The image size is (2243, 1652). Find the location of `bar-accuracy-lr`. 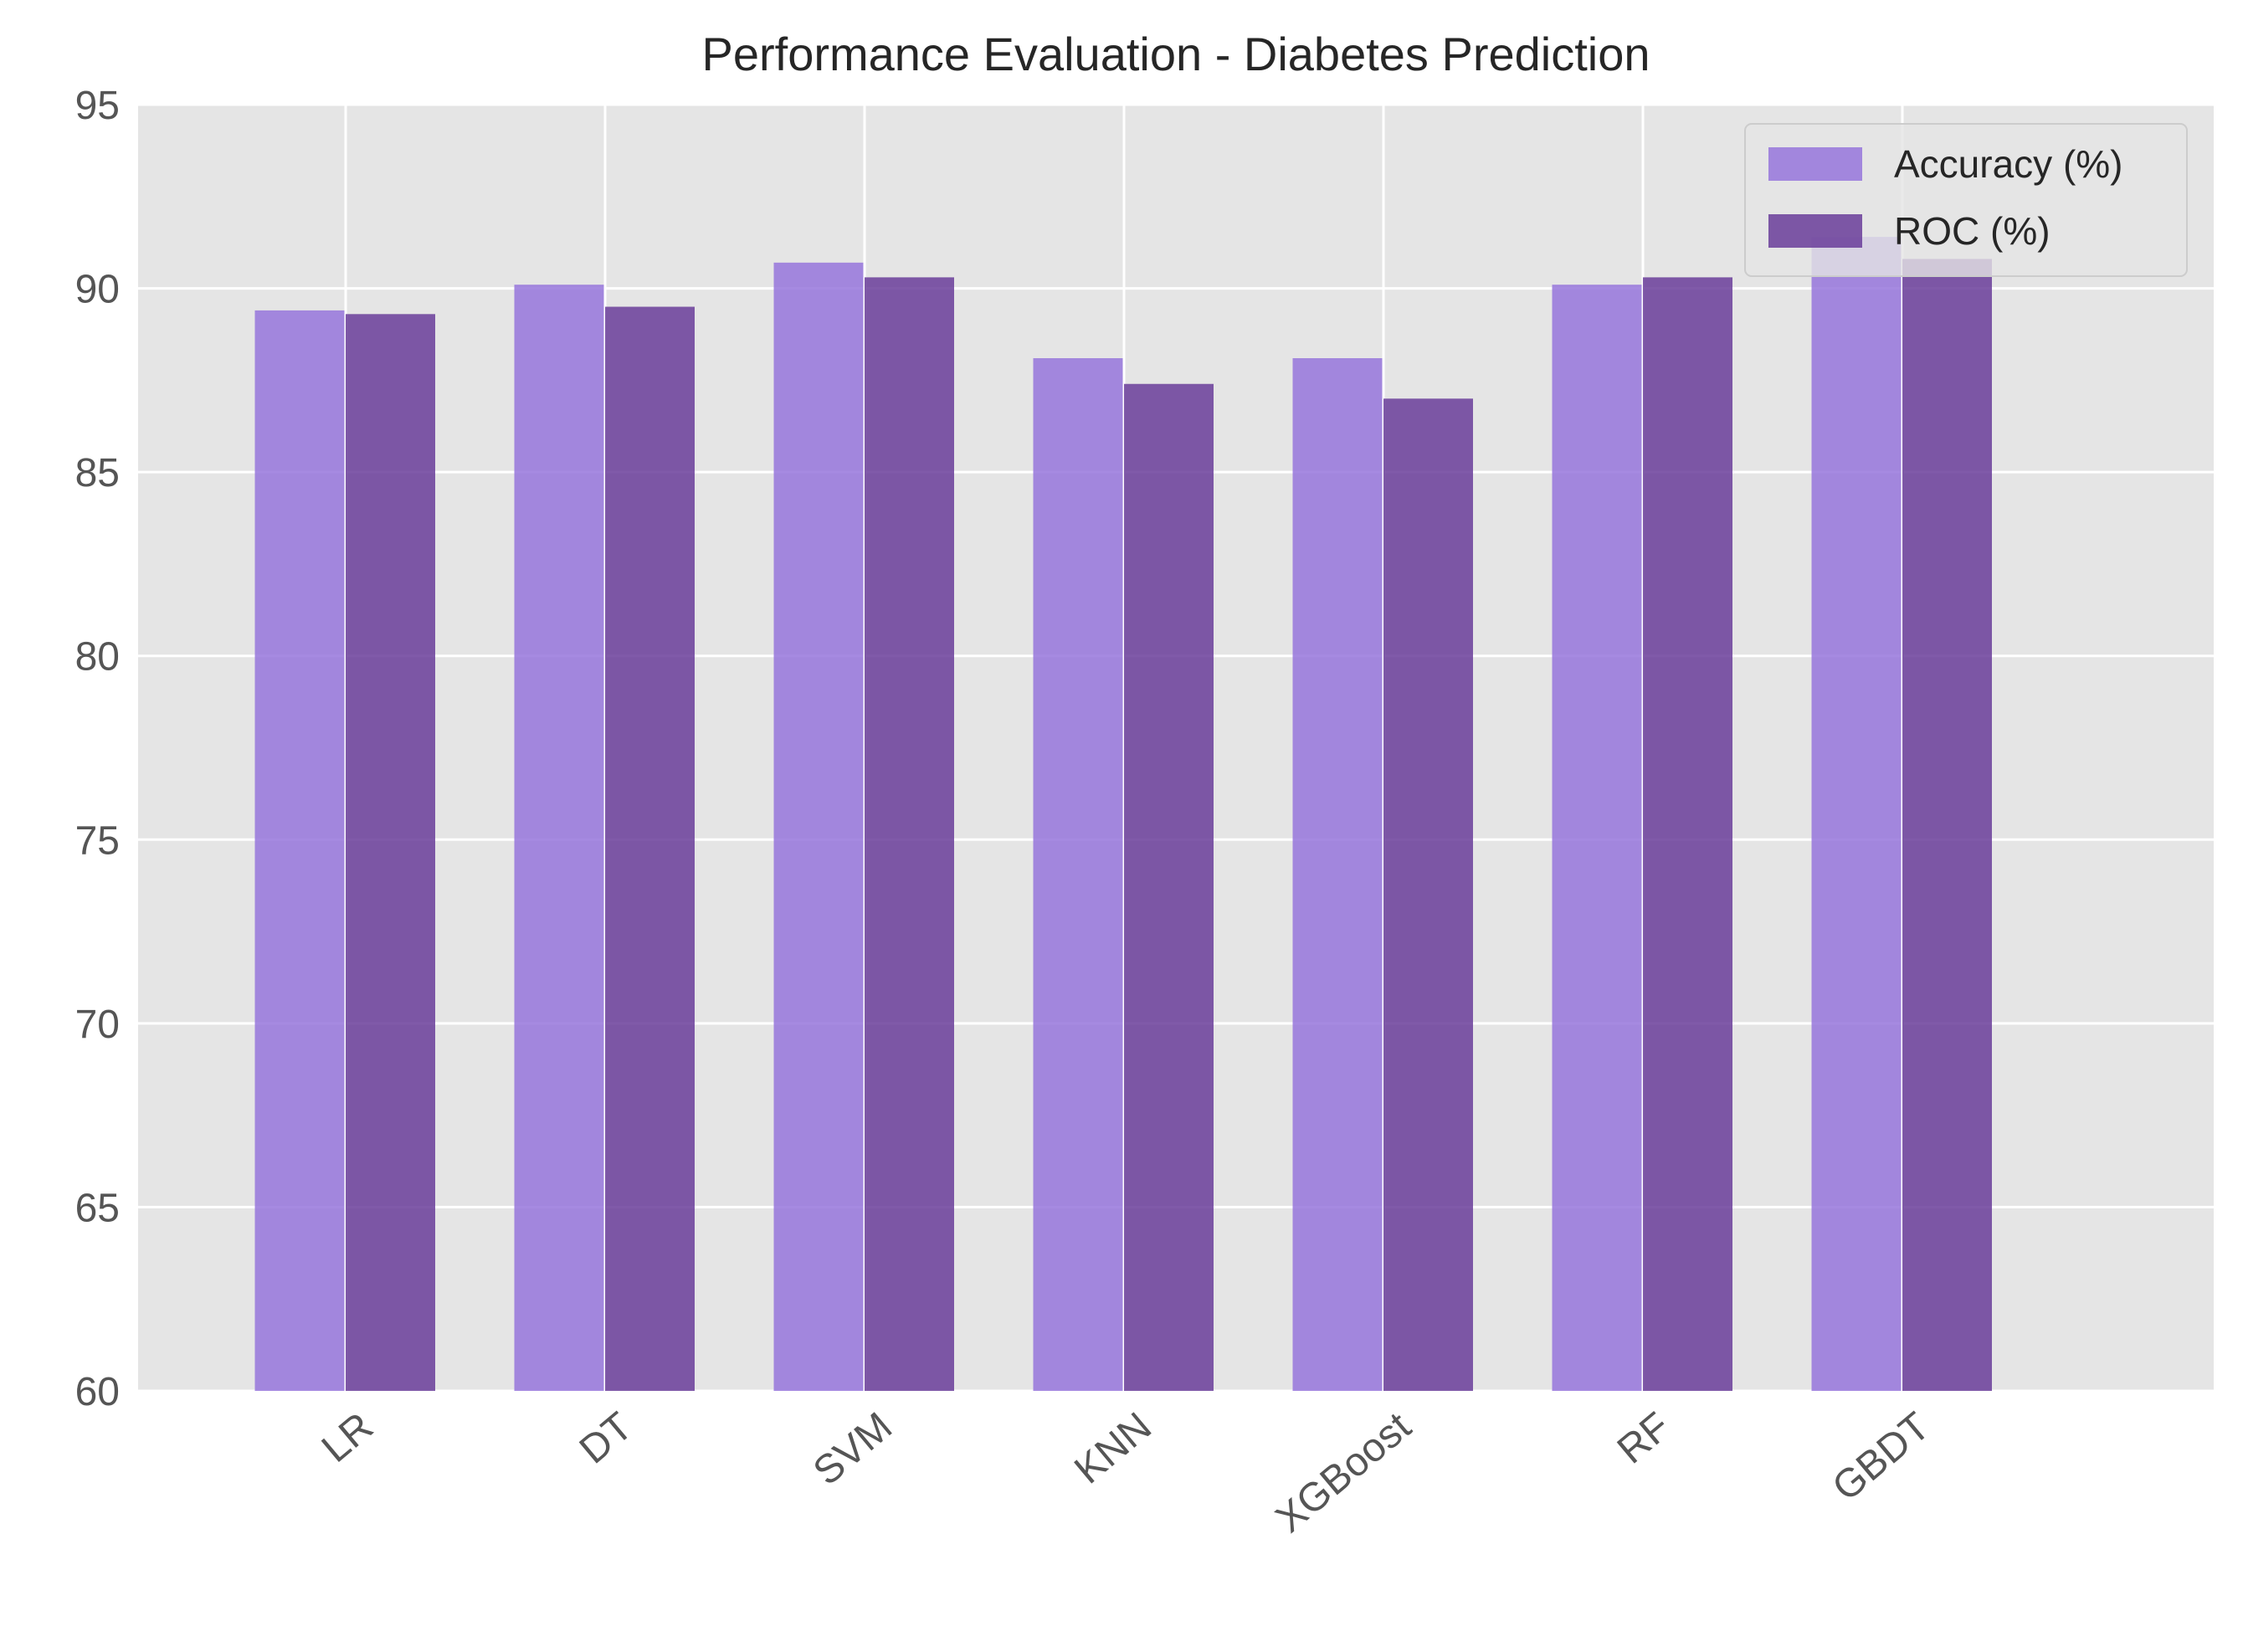

bar-accuracy-lr is located at coordinates (299, 850).